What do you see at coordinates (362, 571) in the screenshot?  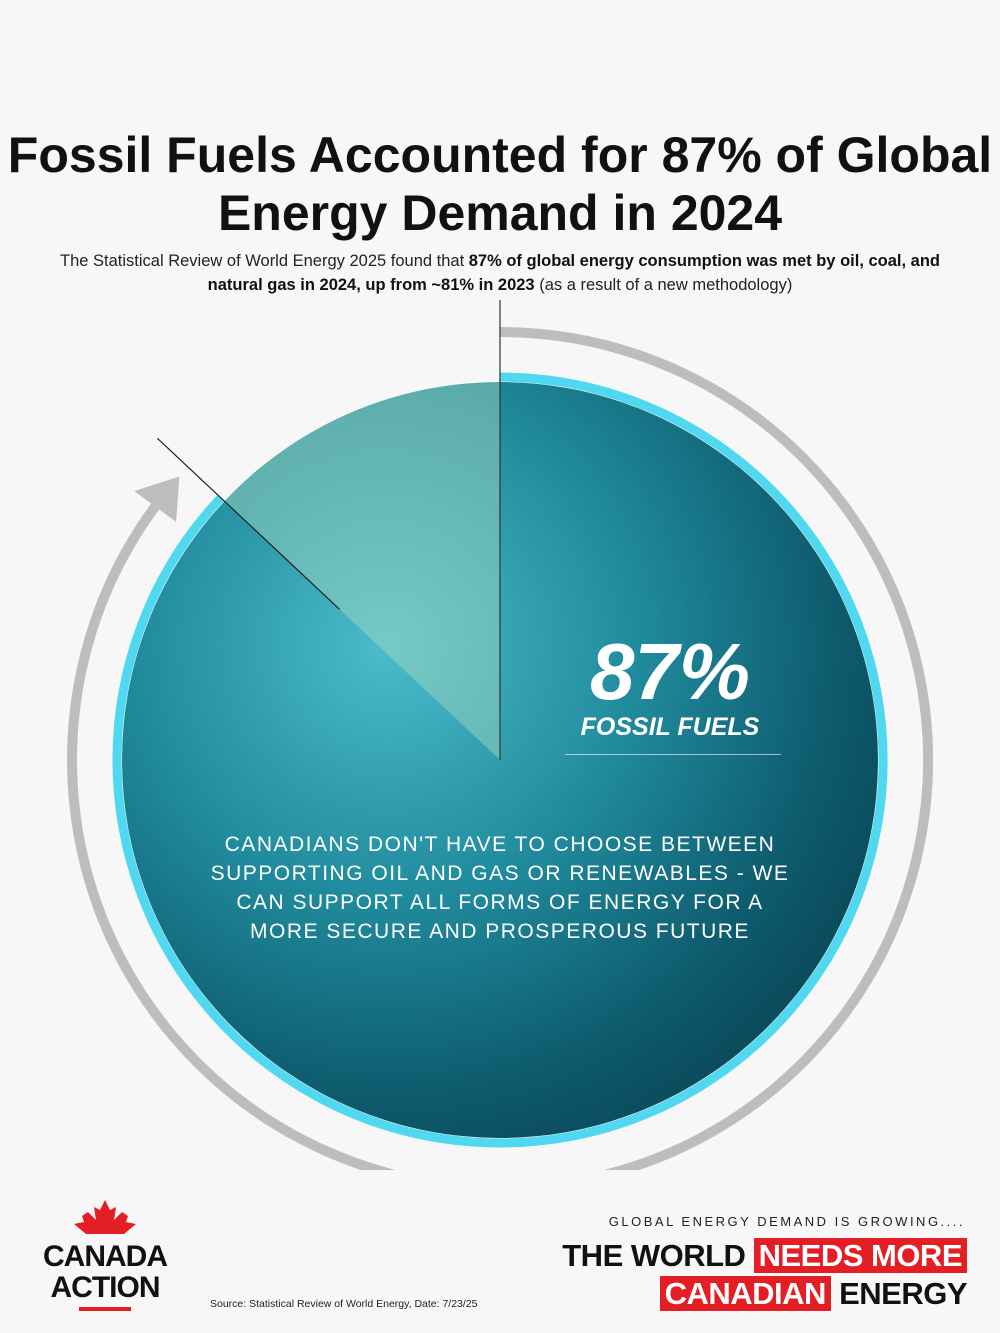 I see `pie-slice-other` at bounding box center [362, 571].